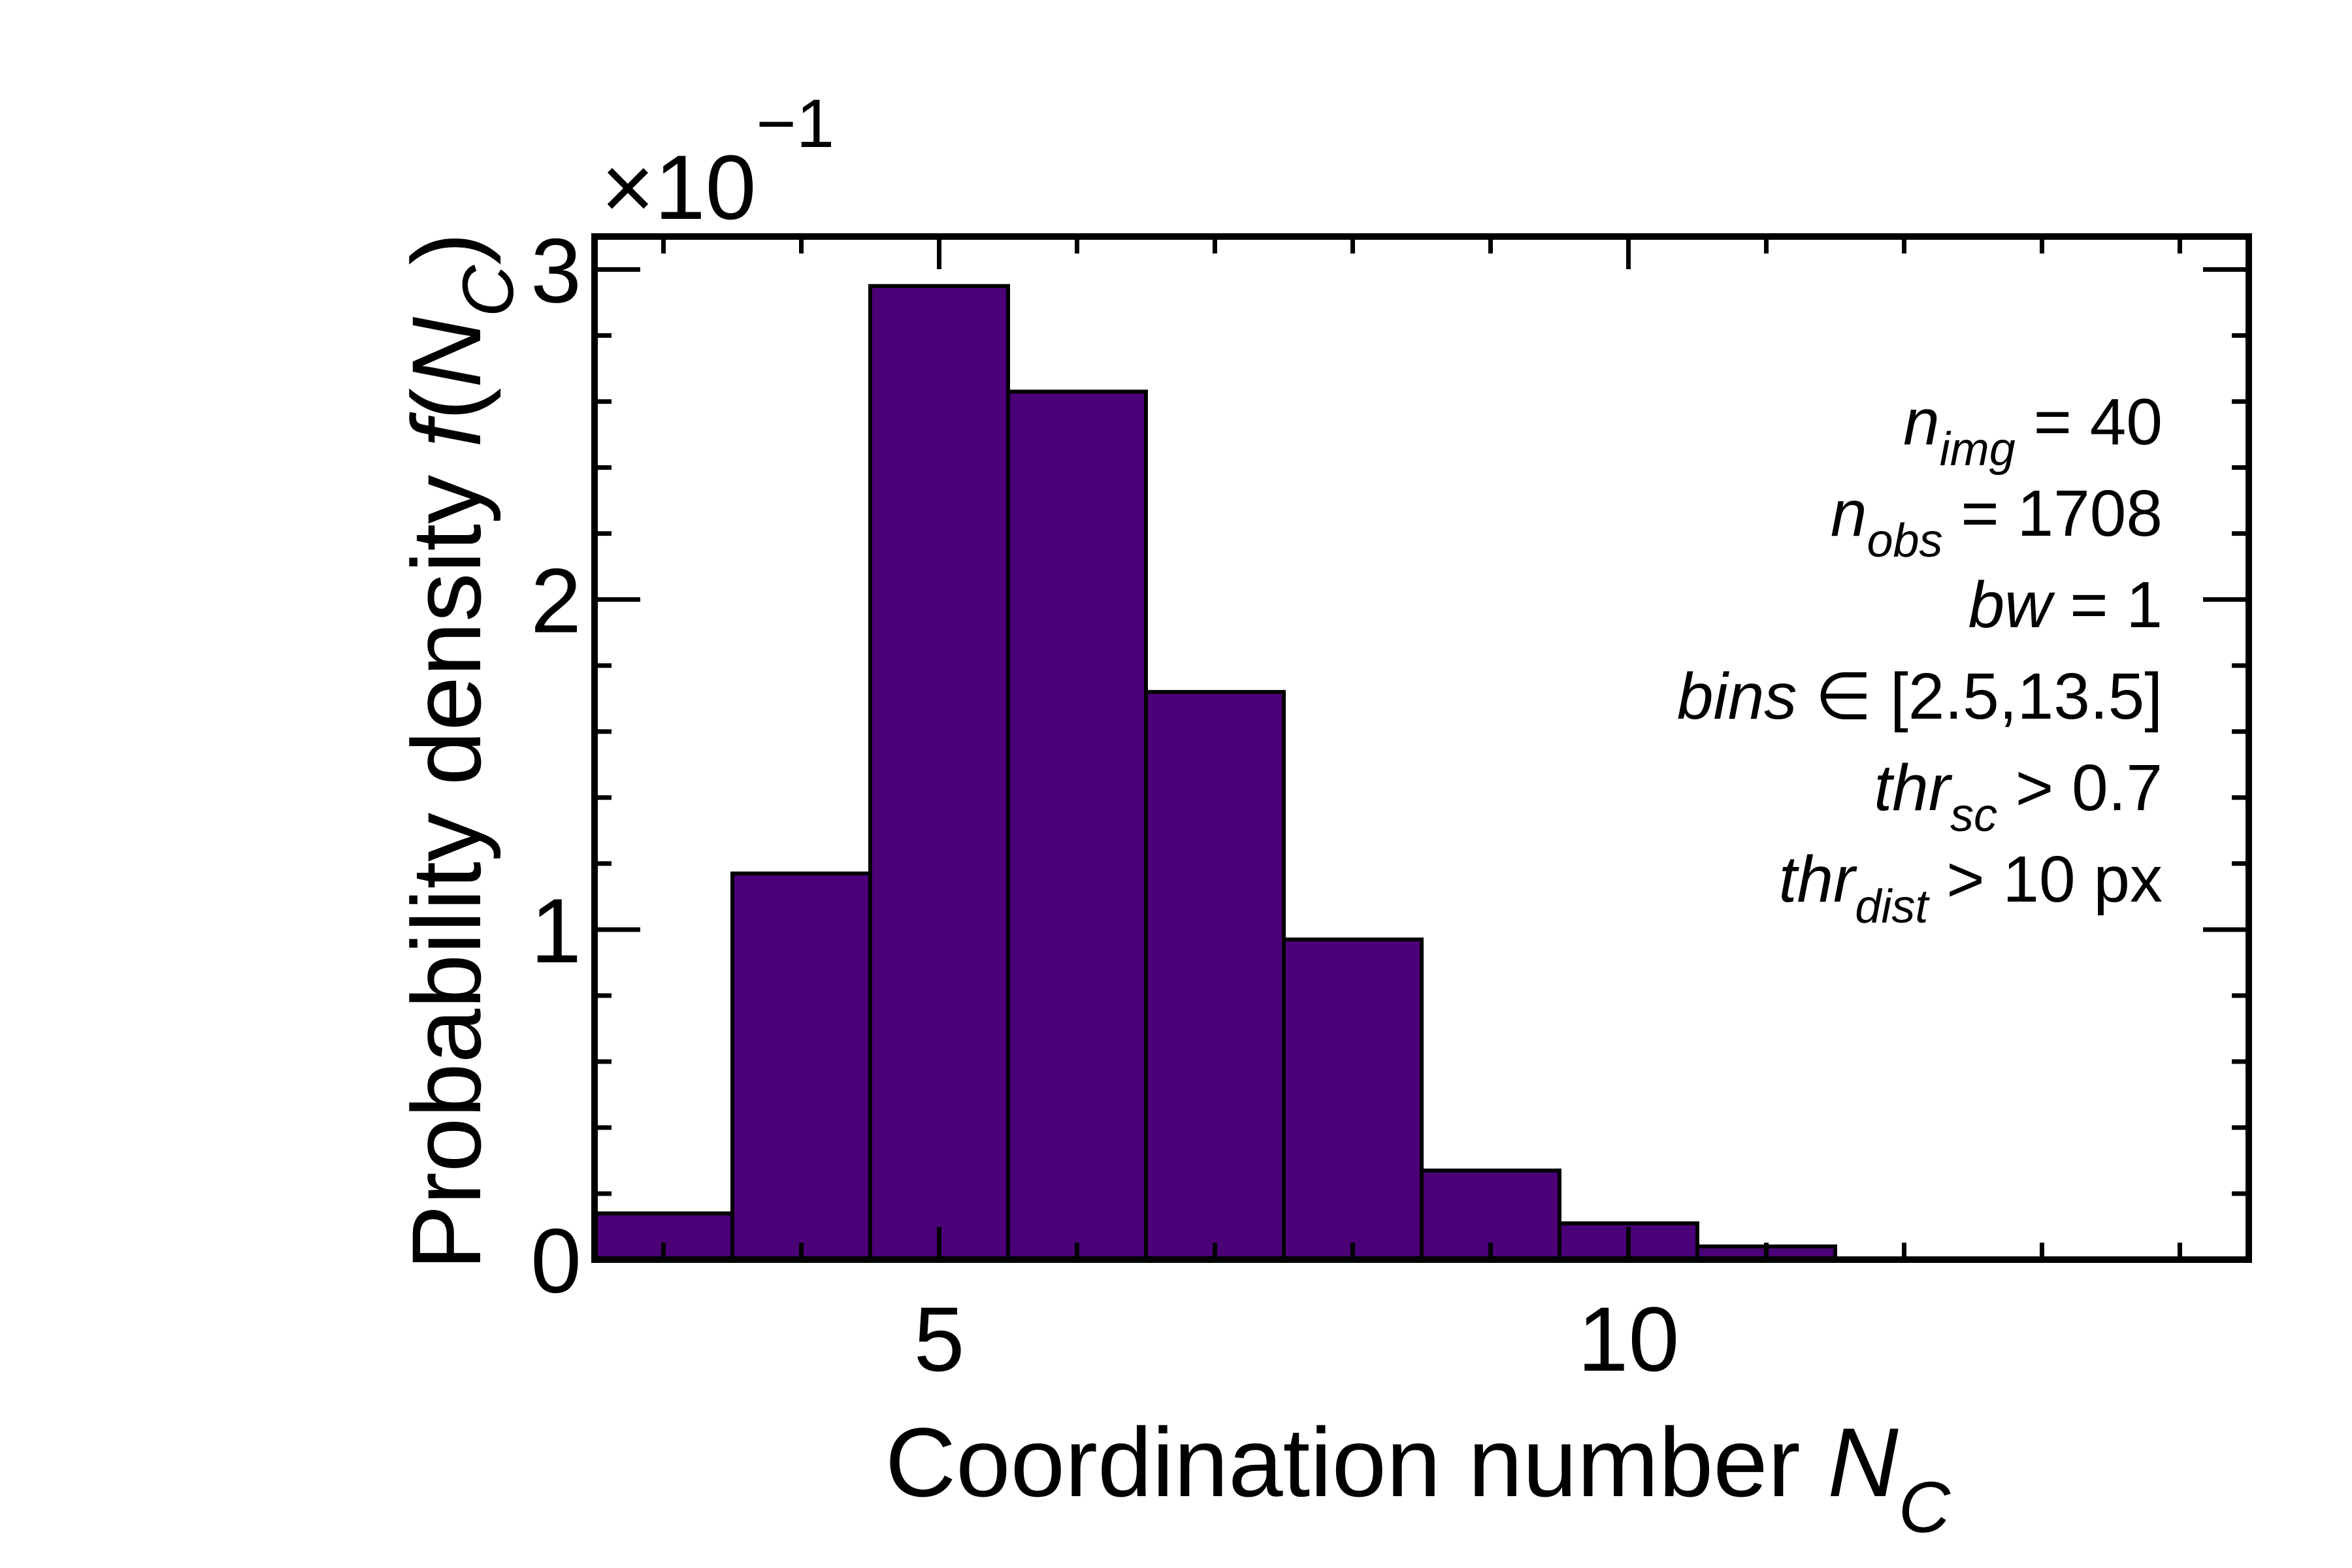 The image size is (2352, 1568). Describe the element at coordinates (2045, 879) in the screenshot. I see `annotation-value: > 10 px` at that location.